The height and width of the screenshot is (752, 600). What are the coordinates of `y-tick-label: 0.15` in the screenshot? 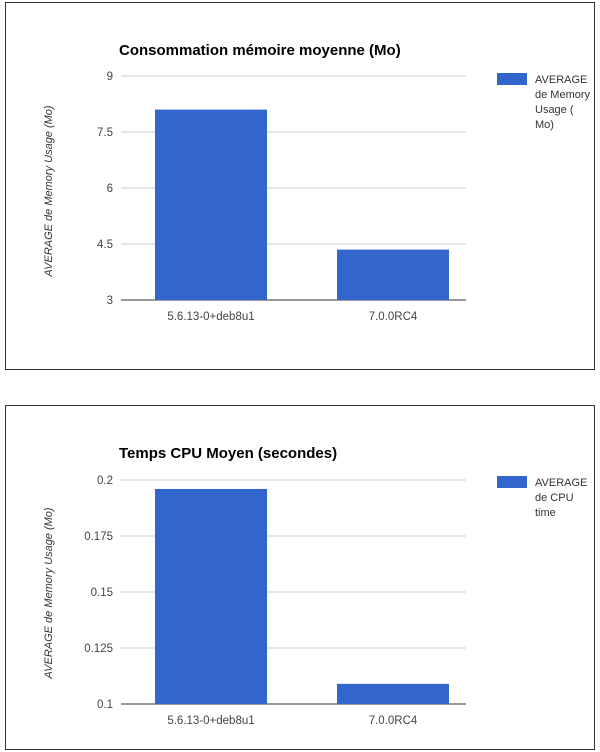 It's located at (102, 593).